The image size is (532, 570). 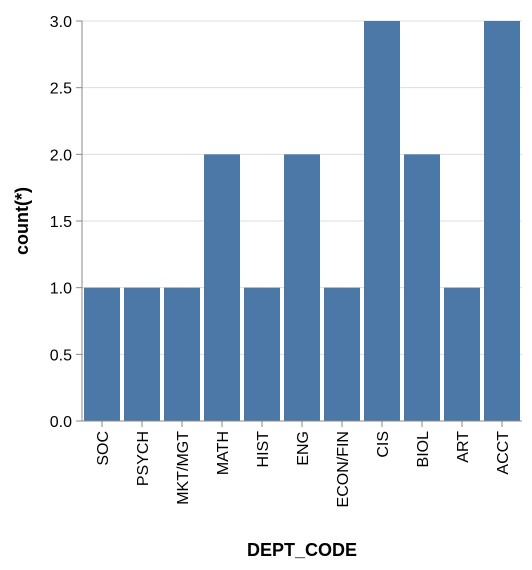 I want to click on y-tick-label: 2.5, so click(x=61, y=89).